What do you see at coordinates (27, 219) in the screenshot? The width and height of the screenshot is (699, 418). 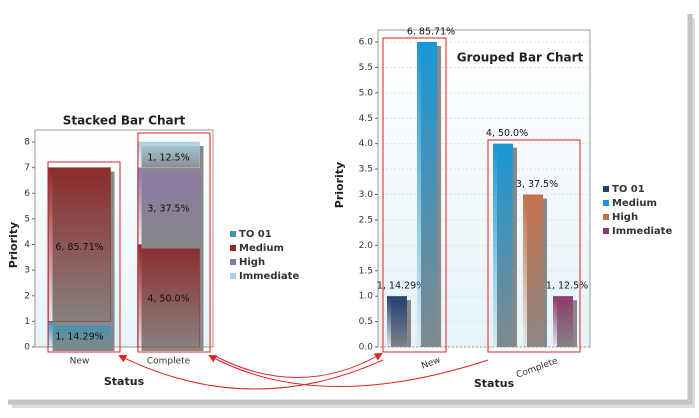 I see `y-tick-label: 5` at bounding box center [27, 219].